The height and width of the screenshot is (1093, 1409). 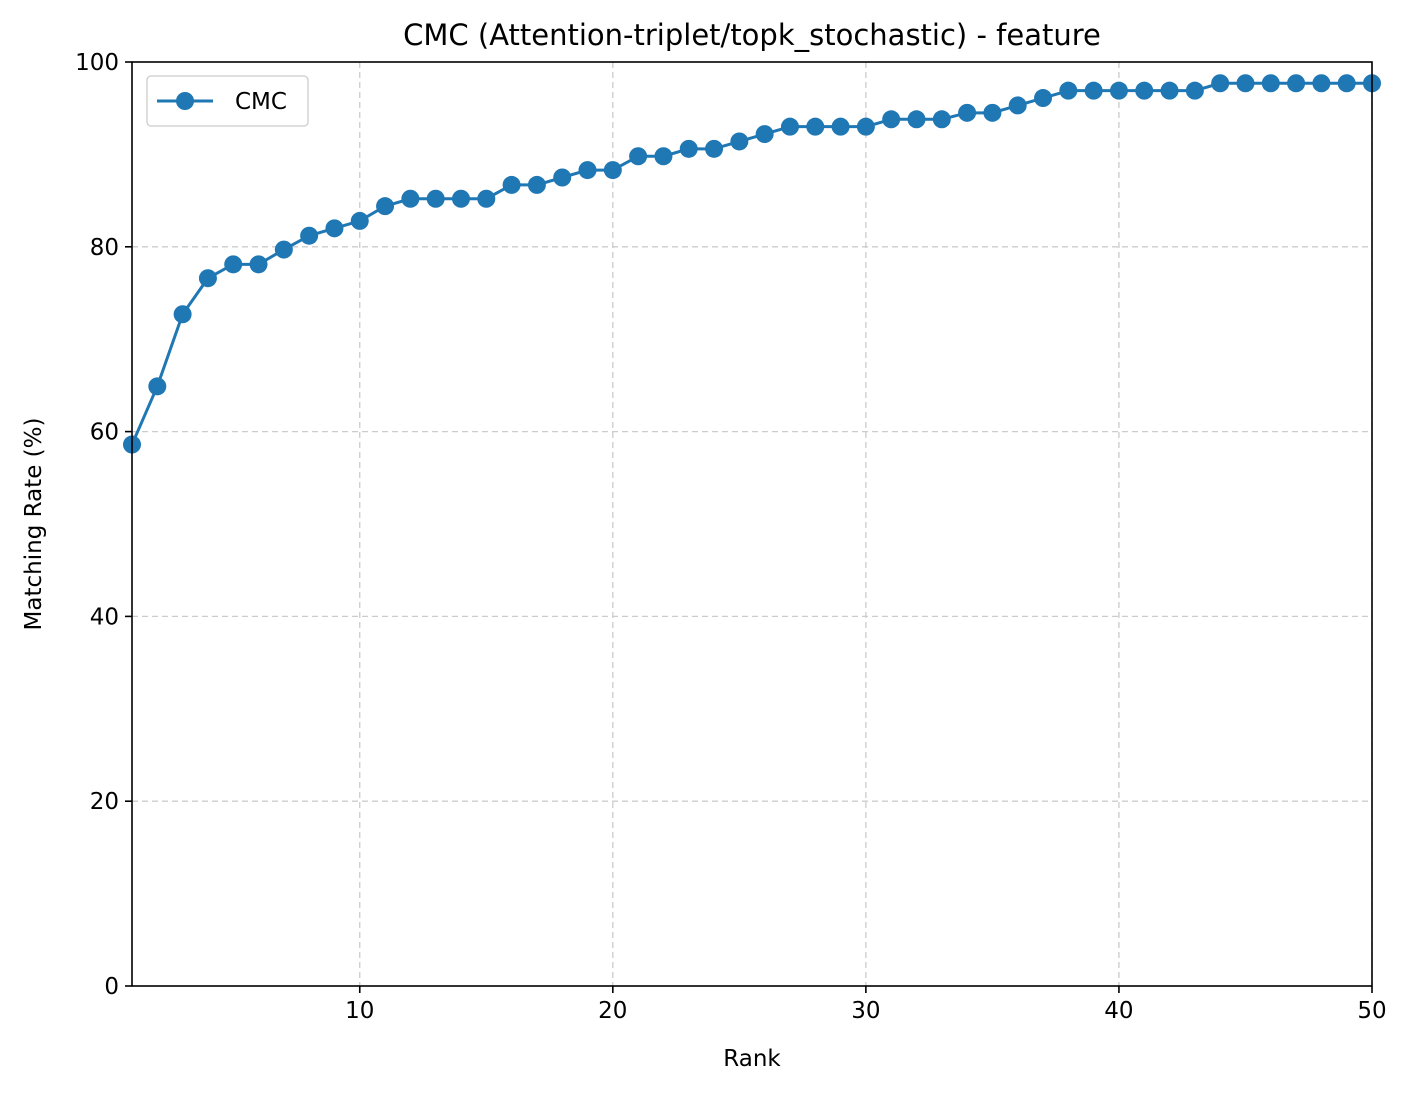 What do you see at coordinates (1371, 1011) in the screenshot?
I see `x-tick-label: 50` at bounding box center [1371, 1011].